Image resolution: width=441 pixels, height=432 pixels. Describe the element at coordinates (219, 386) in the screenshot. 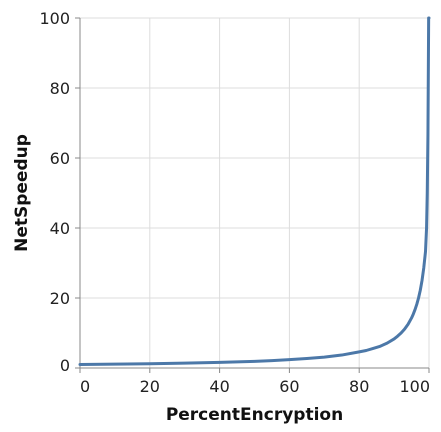

I see `x-tick-label: 40` at that location.